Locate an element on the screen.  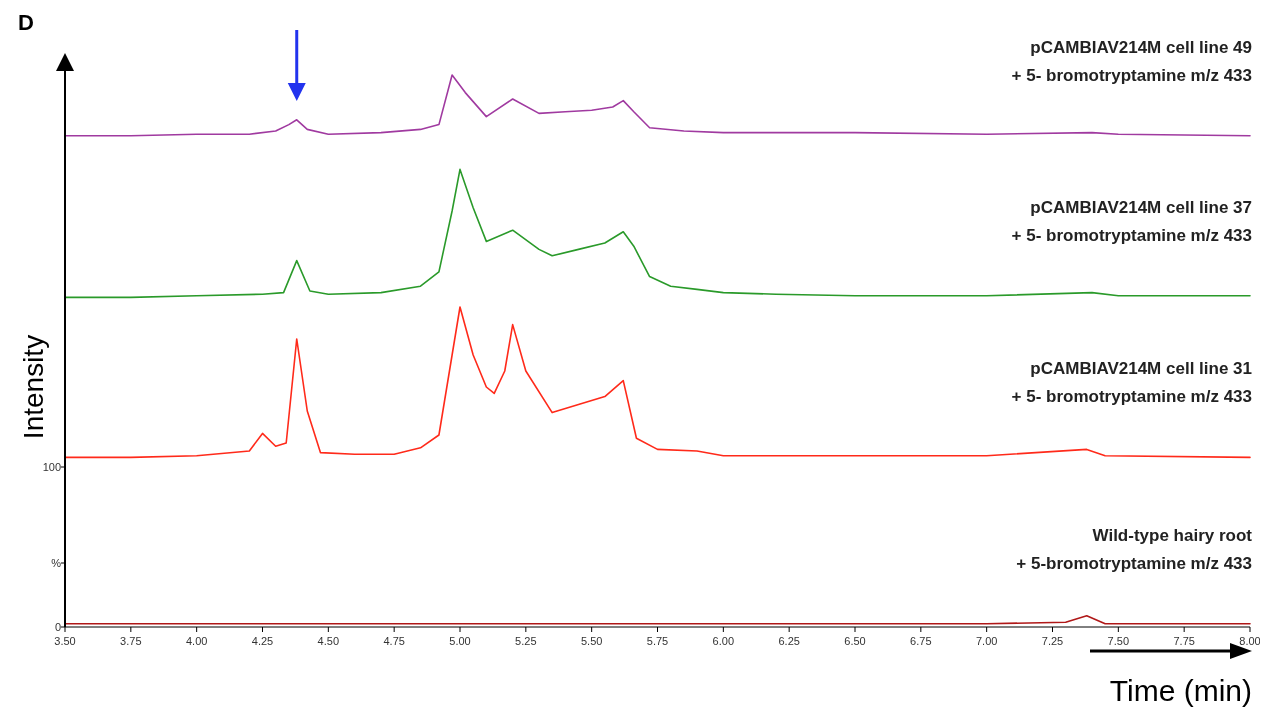
x-tick-label: 3.75 is located at coordinates (131, 641).